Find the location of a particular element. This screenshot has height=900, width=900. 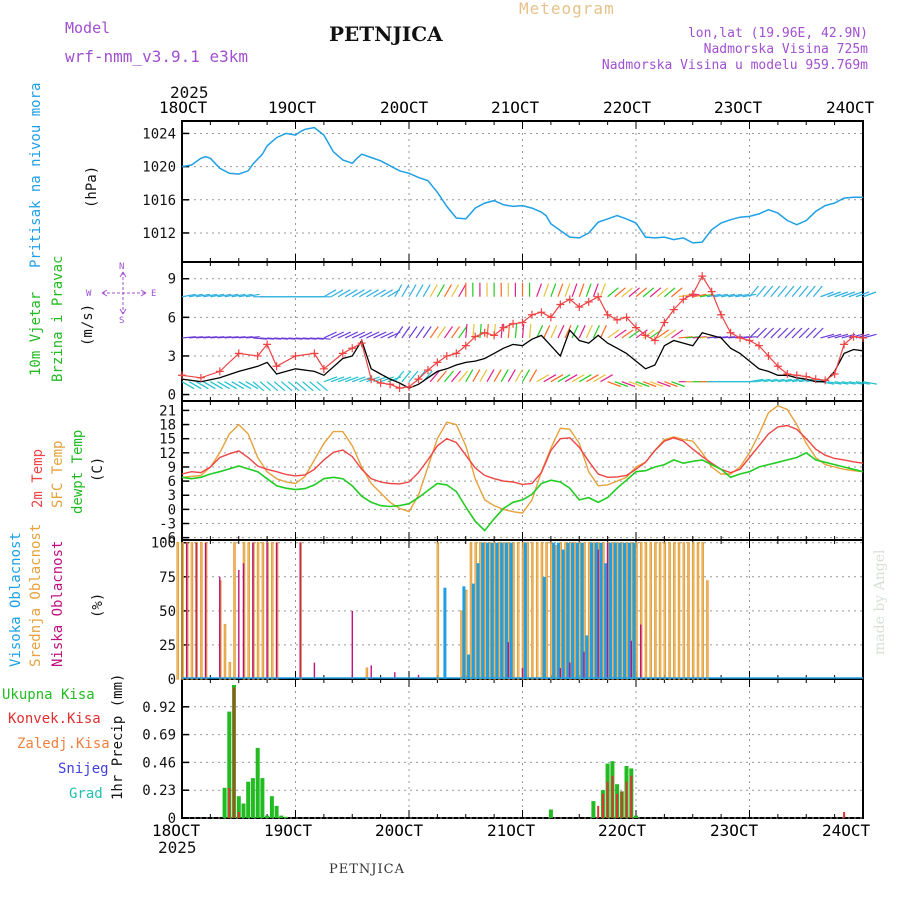

y-tick-label: 1020 is located at coordinates (159, 168).